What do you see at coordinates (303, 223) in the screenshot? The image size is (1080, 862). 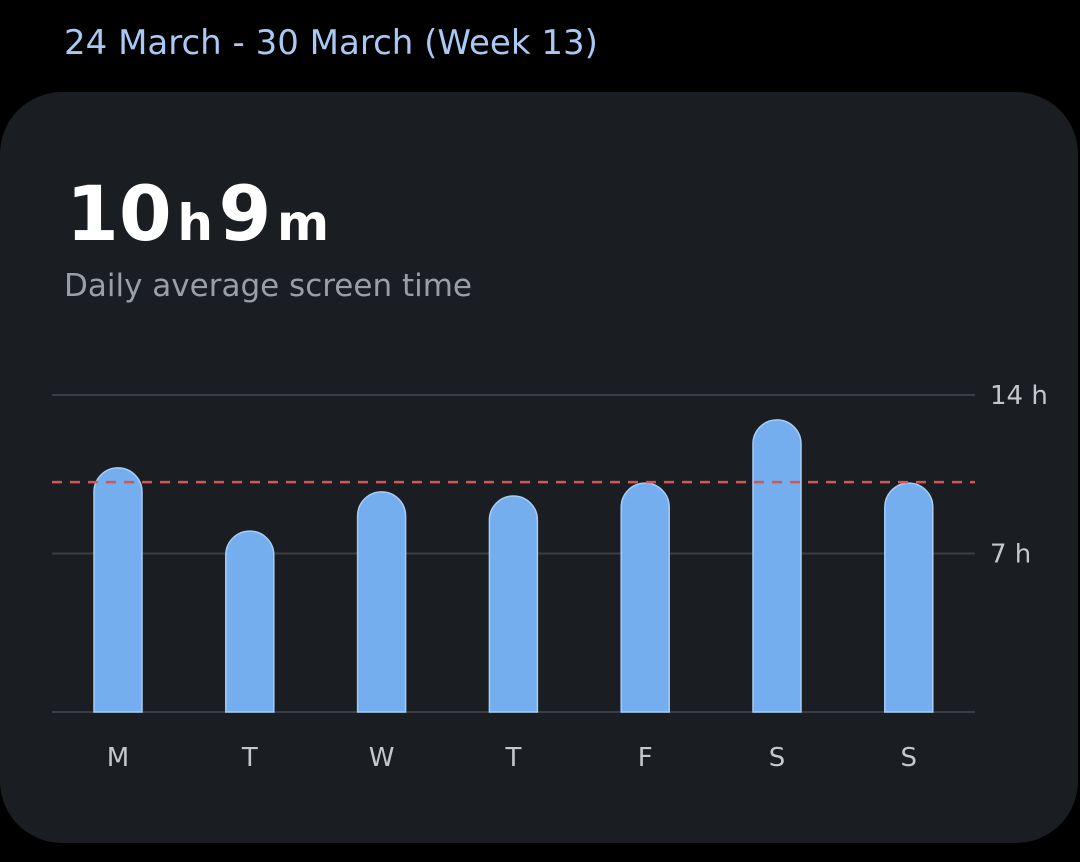 I see `minutes-unit: m` at bounding box center [303, 223].